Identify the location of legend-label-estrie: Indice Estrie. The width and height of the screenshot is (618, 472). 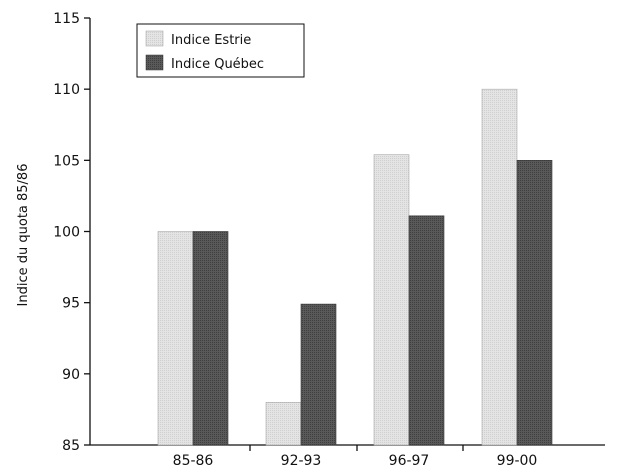
(211, 40).